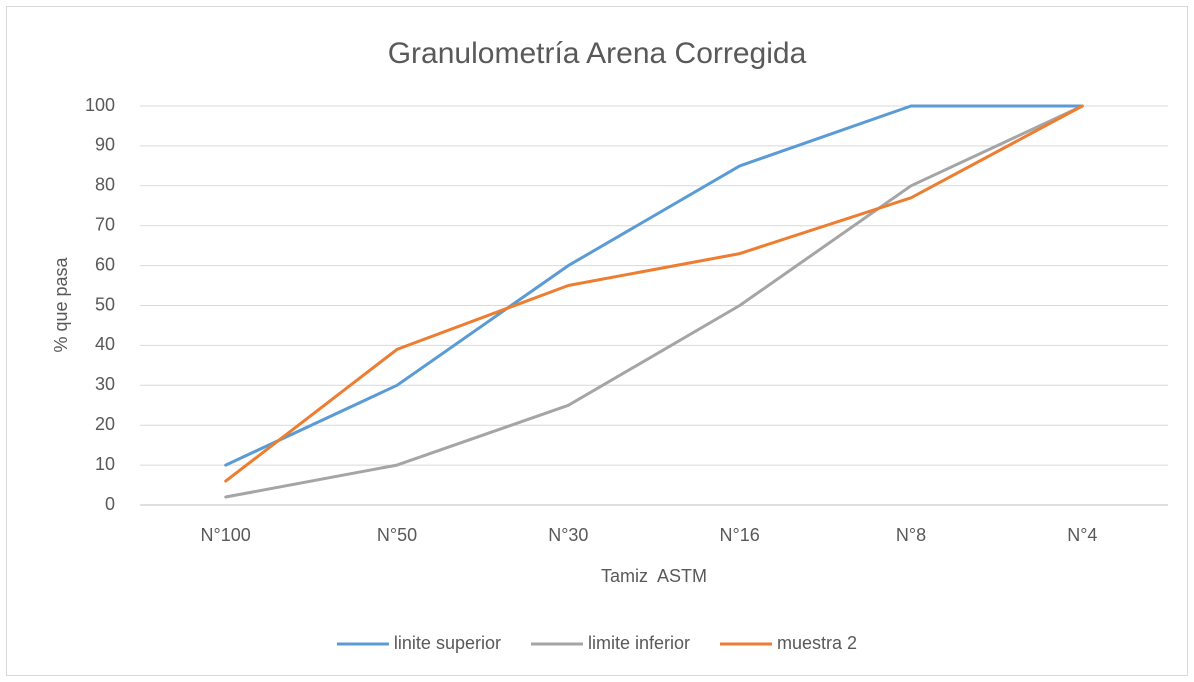 Image resolution: width=1194 pixels, height=682 pixels. What do you see at coordinates (740, 535) in the screenshot?
I see `x-tick-label: N°16` at bounding box center [740, 535].